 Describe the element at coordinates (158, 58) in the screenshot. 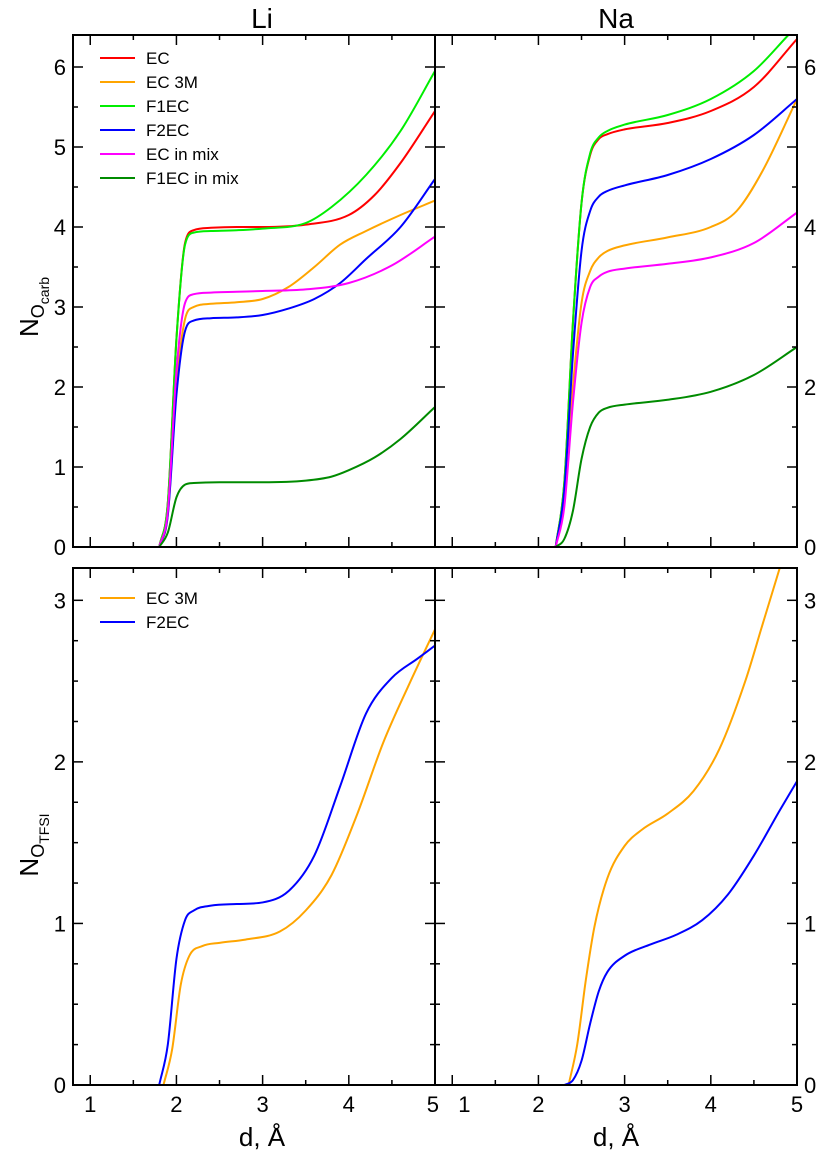

I see `legend-label: EC` at that location.